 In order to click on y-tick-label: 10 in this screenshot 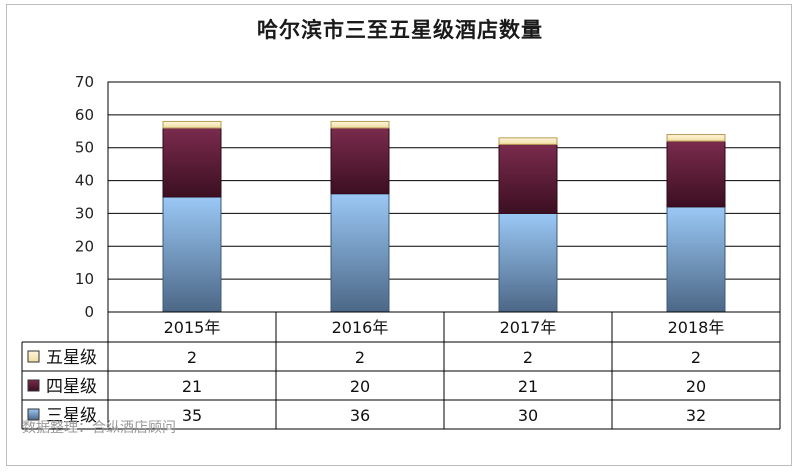, I will do `click(84, 279)`.